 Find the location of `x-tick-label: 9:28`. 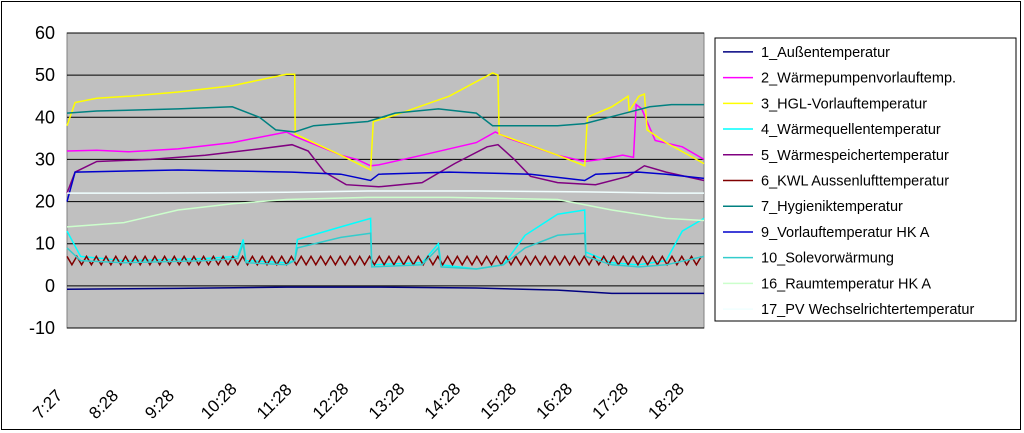

x-tick-label: 9:28 is located at coordinates (159, 404).